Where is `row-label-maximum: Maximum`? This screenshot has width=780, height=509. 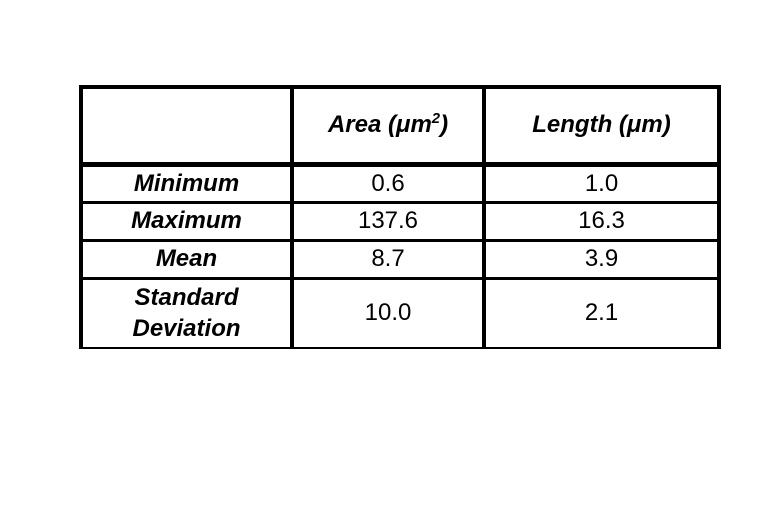 row-label-maximum: Maximum is located at coordinates (186, 221).